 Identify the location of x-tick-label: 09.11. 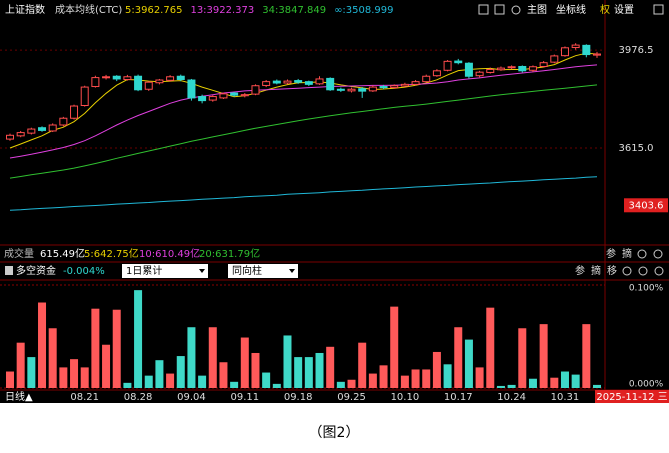
(244, 397).